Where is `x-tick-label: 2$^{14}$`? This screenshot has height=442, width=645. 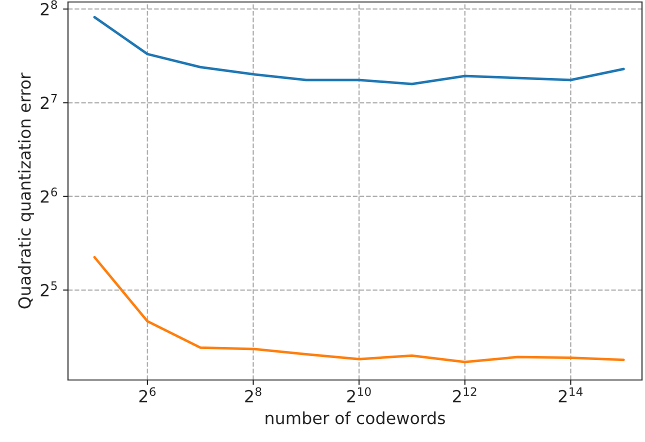
x-tick-label: 2$^{14}$ is located at coordinates (570, 394).